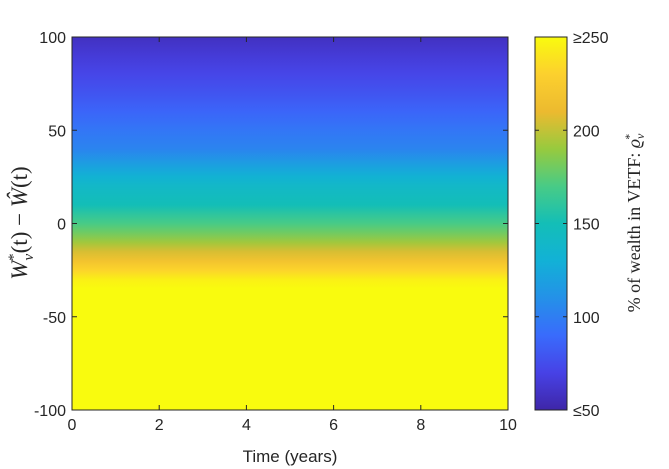 This screenshot has height=469, width=669. What do you see at coordinates (290, 456) in the screenshot?
I see `x-axis-label: Time (years)` at bounding box center [290, 456].